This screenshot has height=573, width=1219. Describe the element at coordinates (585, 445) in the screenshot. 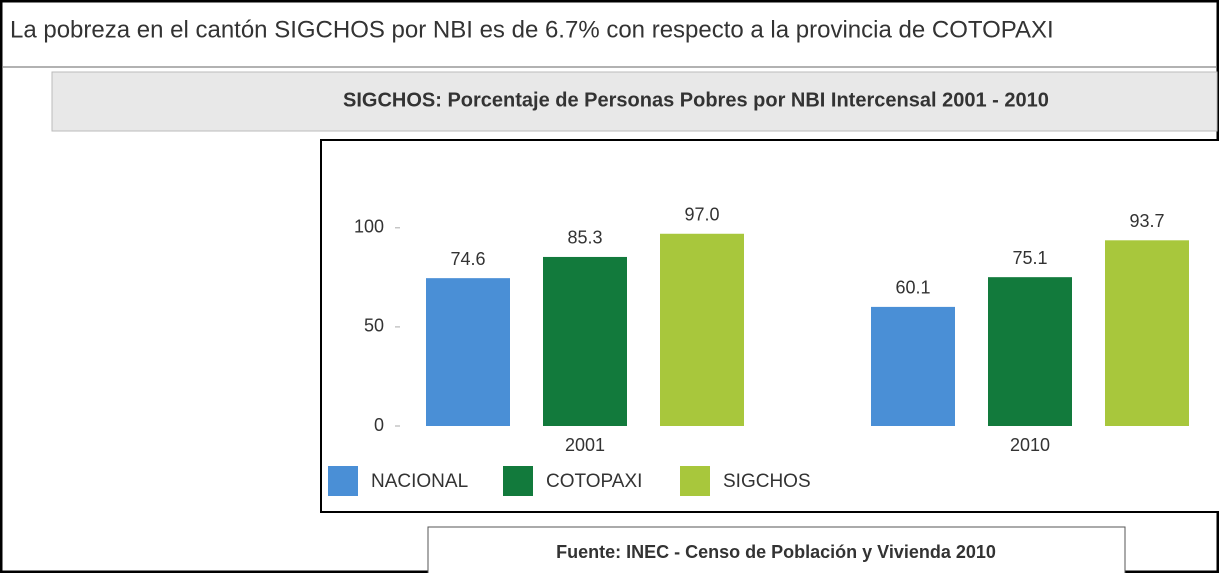

I see `x-tick-label: 2001` at that location.